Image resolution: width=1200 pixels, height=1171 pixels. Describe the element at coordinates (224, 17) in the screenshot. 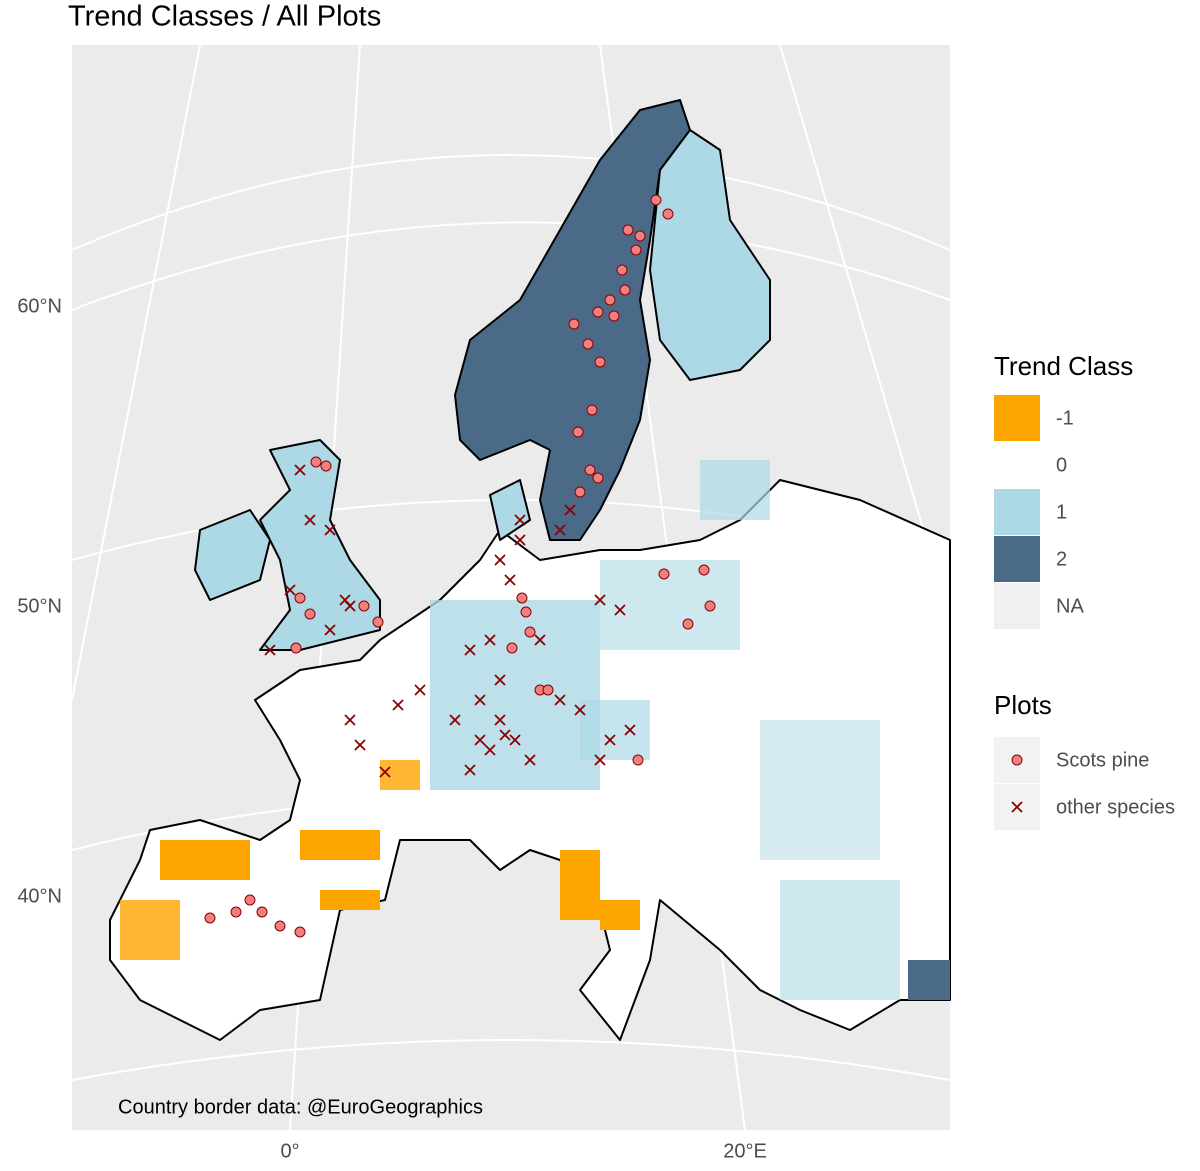

I see `title: Trend Classes / All Plots` at that location.